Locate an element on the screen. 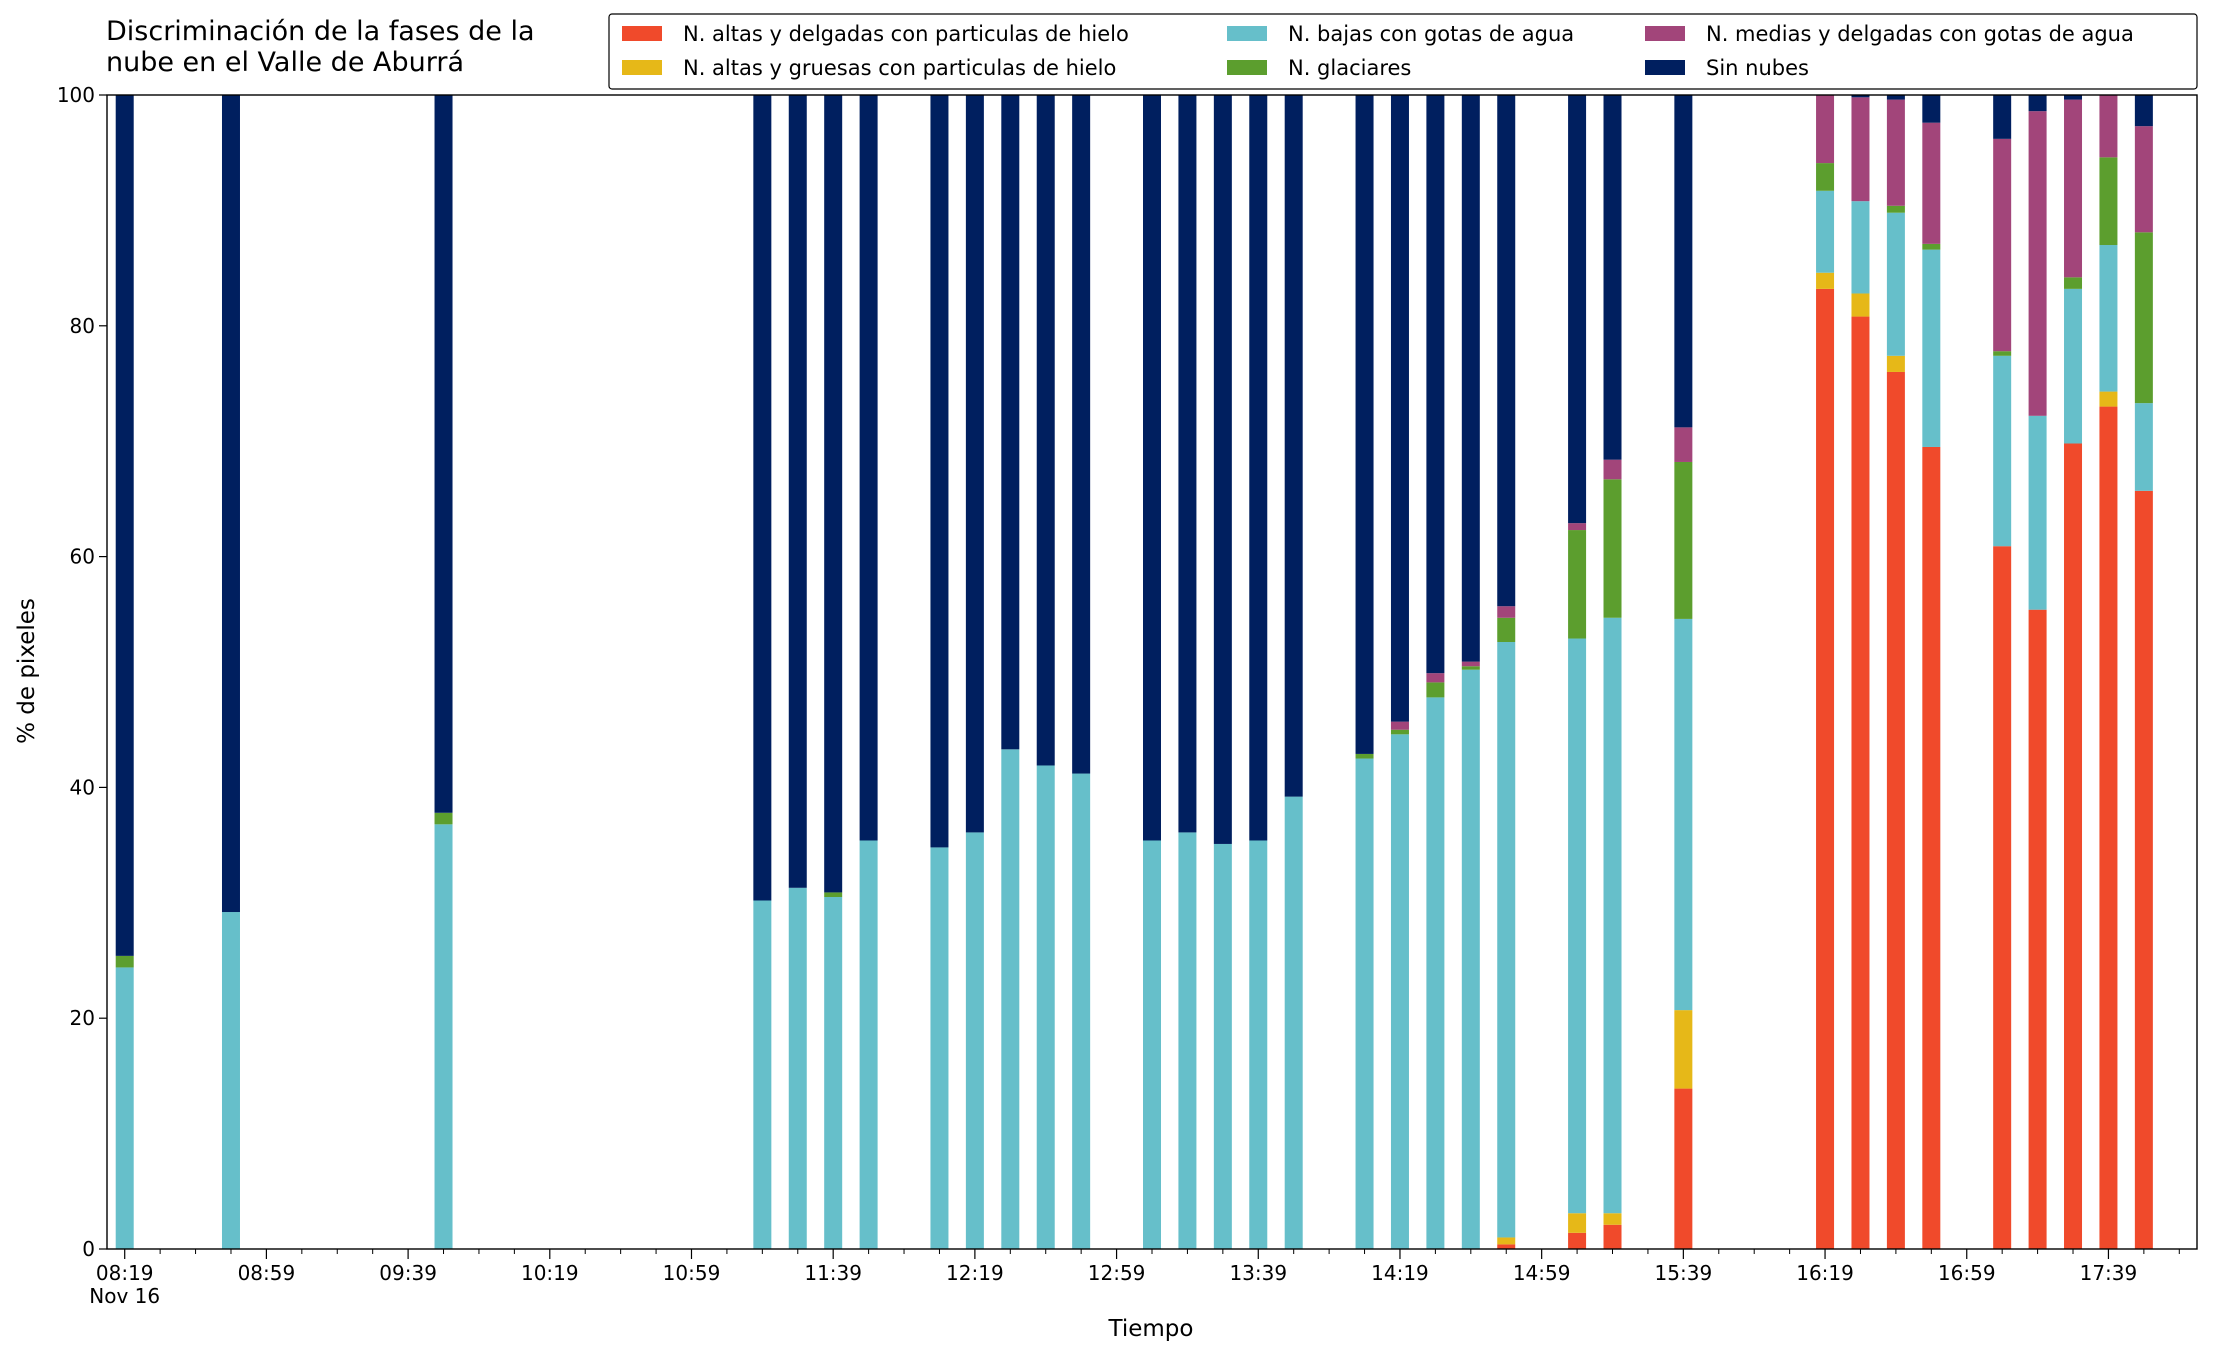 This screenshot has height=1355, width=2216. y-axis-label: % de pixeles is located at coordinates (27, 671).